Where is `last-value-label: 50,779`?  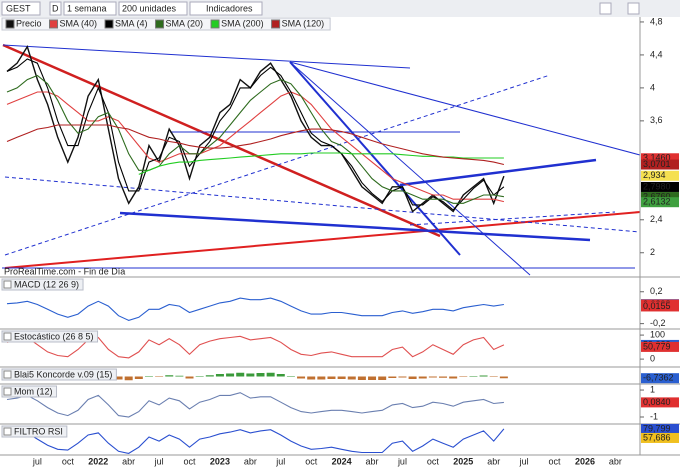
last-value-label: 50,779 is located at coordinates (657, 346).